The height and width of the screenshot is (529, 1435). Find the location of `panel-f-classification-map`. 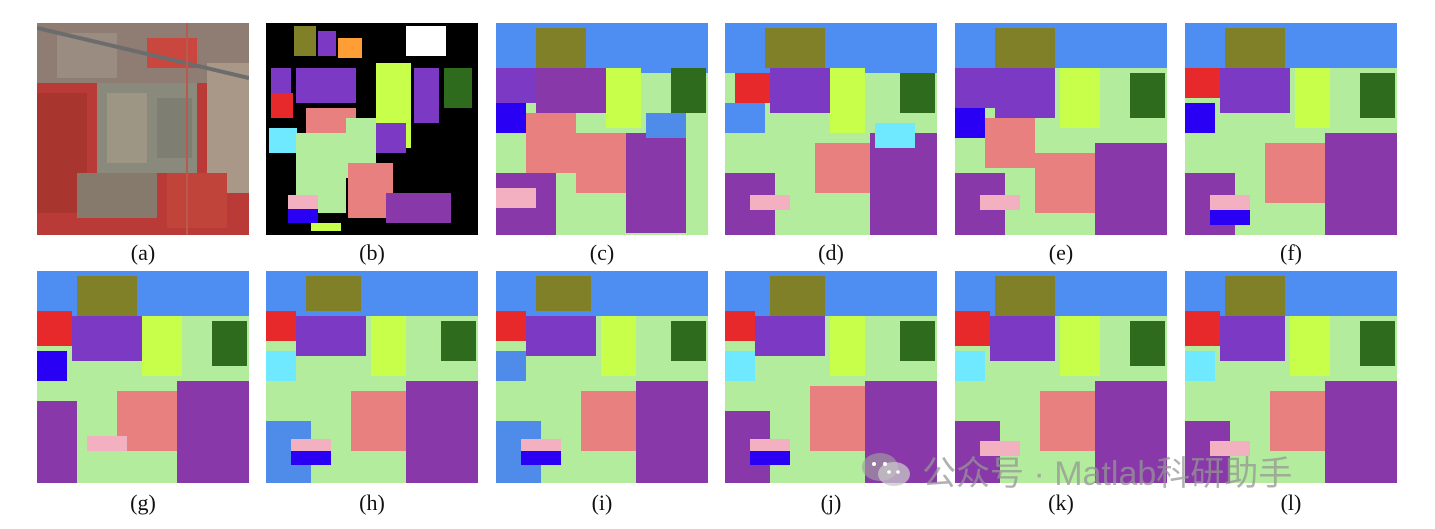

panel-f-classification-map is located at coordinates (1291, 129).